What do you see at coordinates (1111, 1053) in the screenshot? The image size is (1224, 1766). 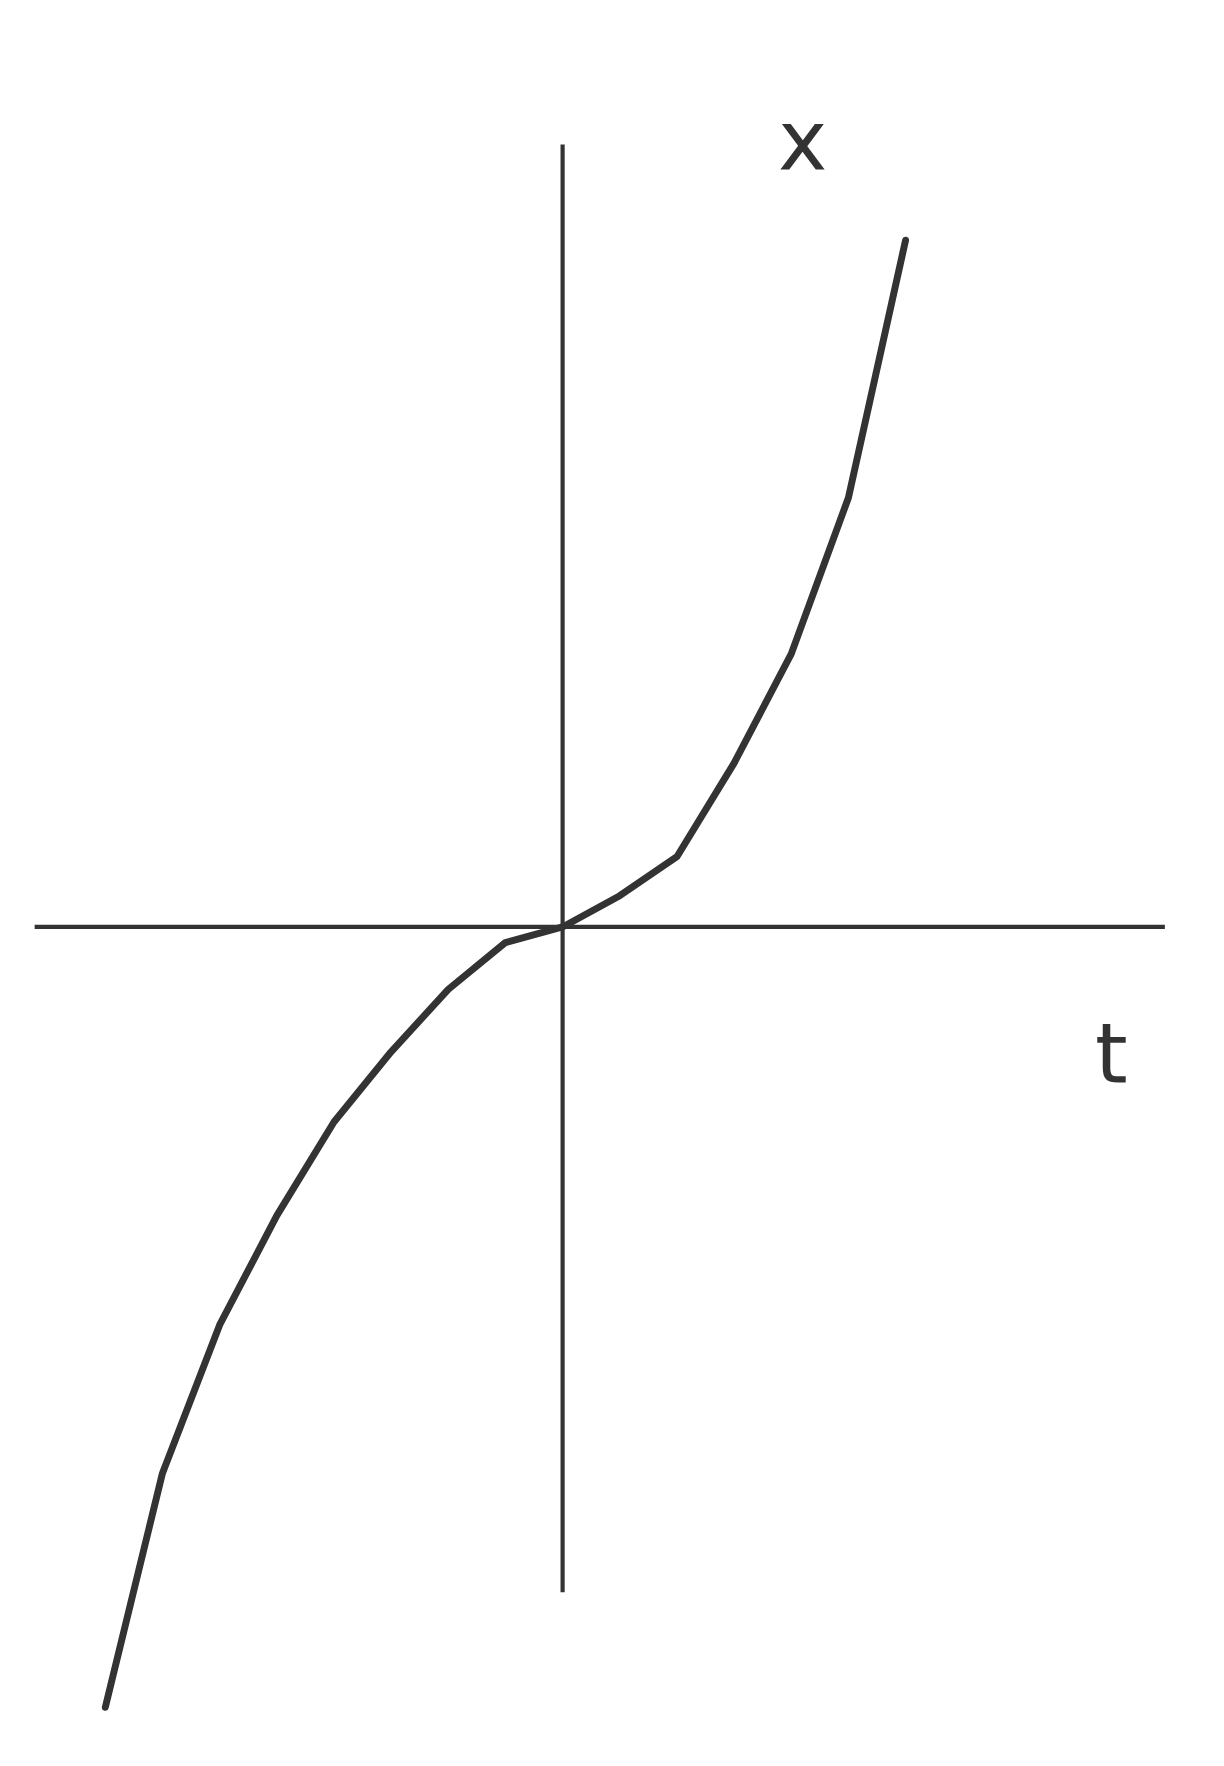 I see `x-axis-title: t` at bounding box center [1111, 1053].